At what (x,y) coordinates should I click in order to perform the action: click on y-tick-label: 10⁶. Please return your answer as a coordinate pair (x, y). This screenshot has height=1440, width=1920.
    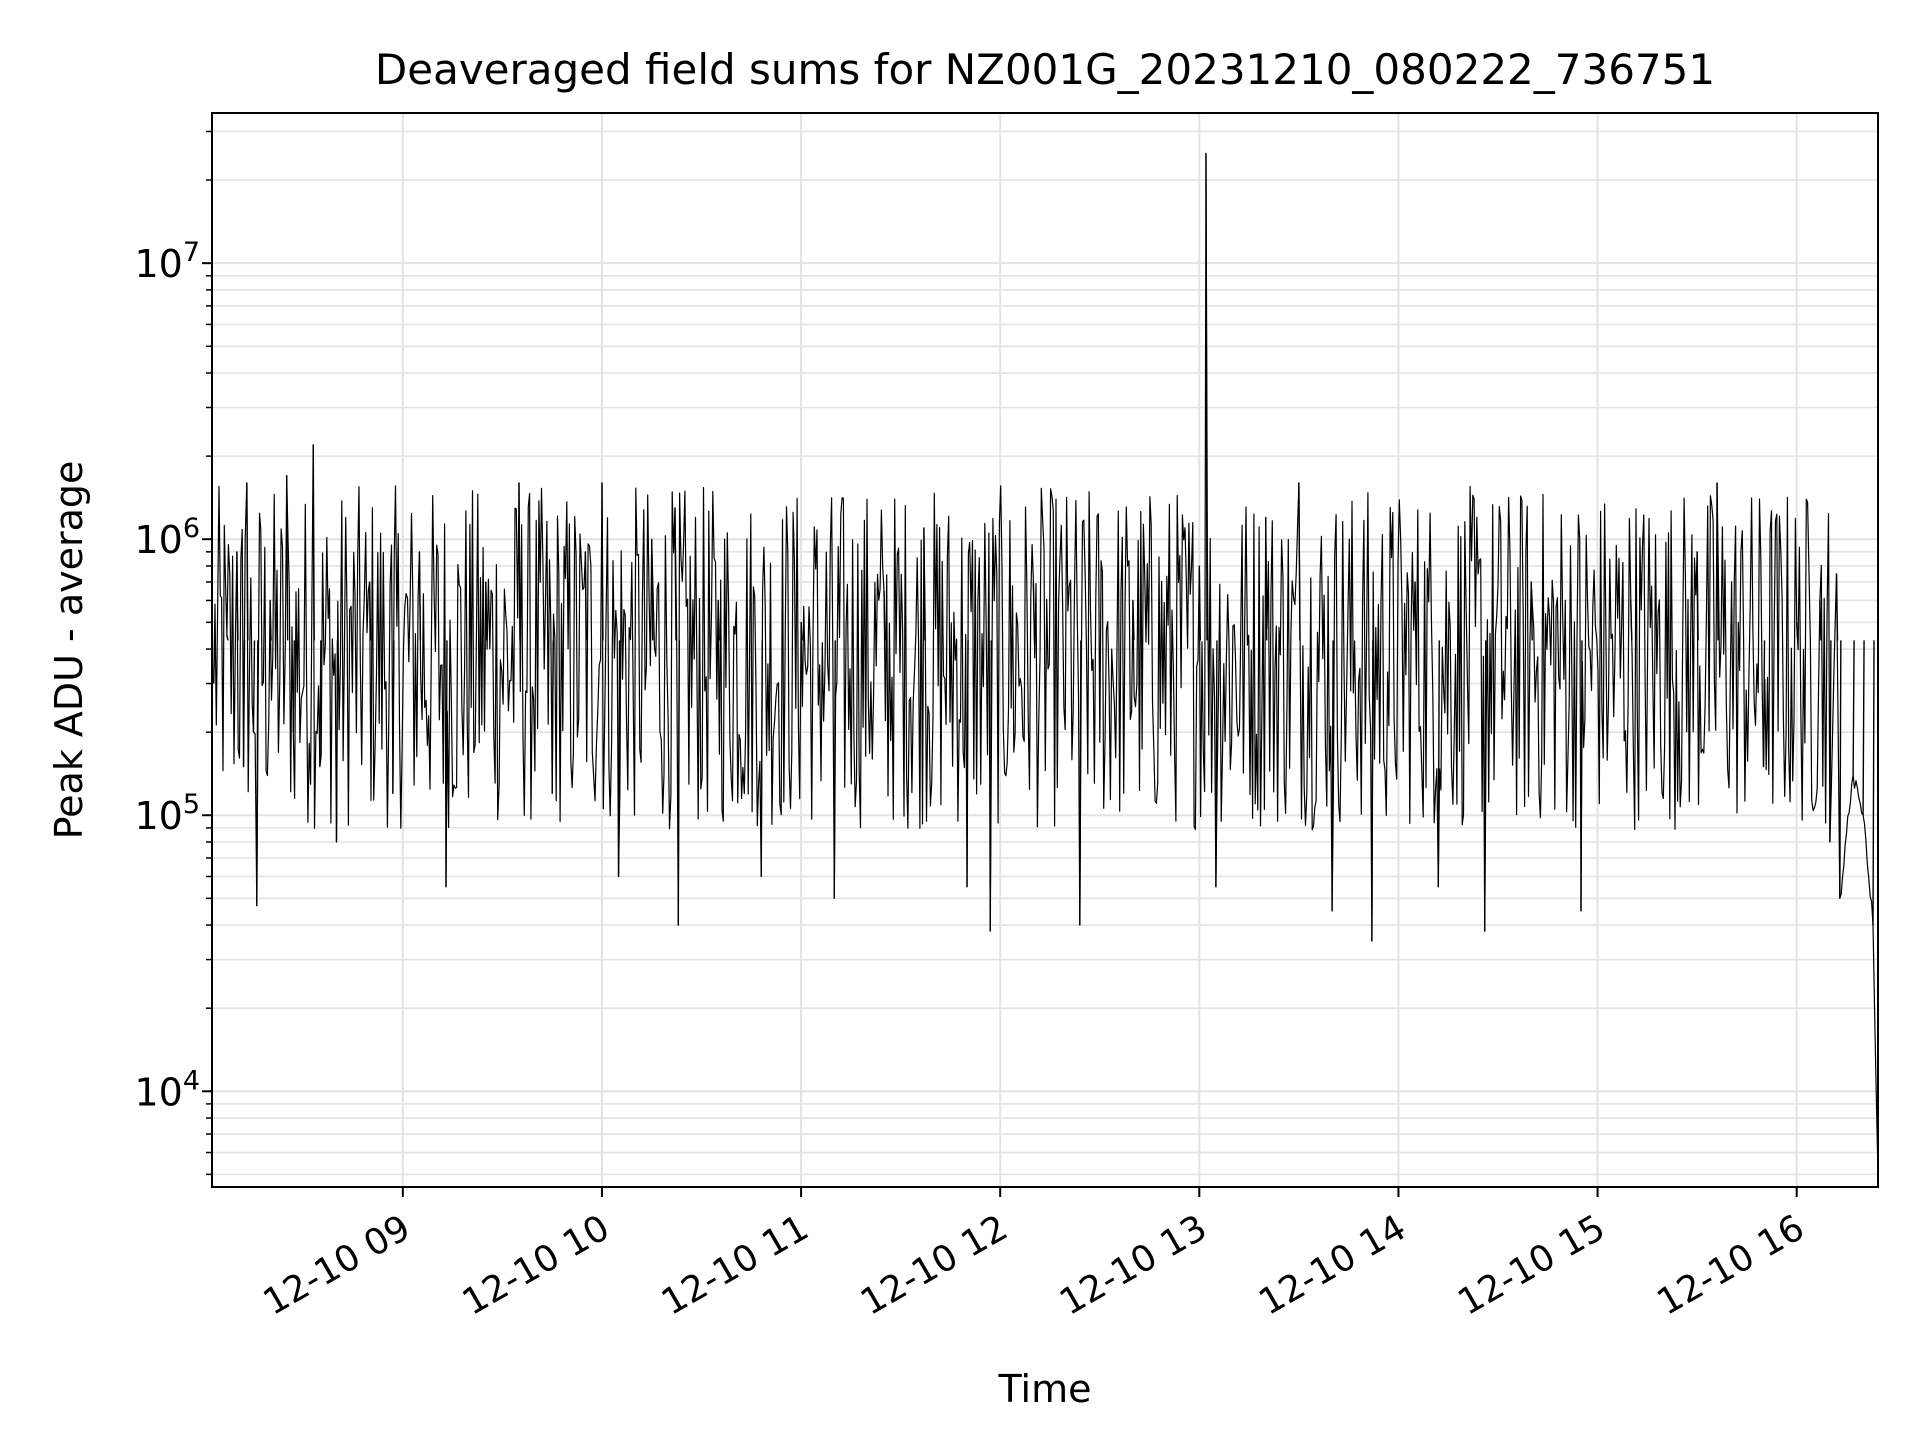
    Looking at the image, I should click on (167, 537).